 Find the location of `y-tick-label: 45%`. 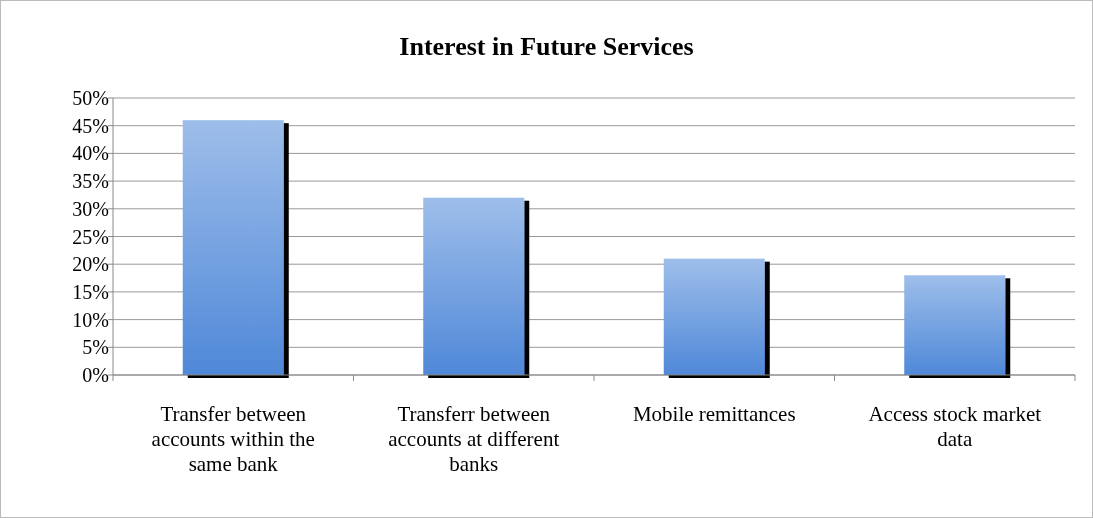

y-tick-label: 45% is located at coordinates (90, 125).